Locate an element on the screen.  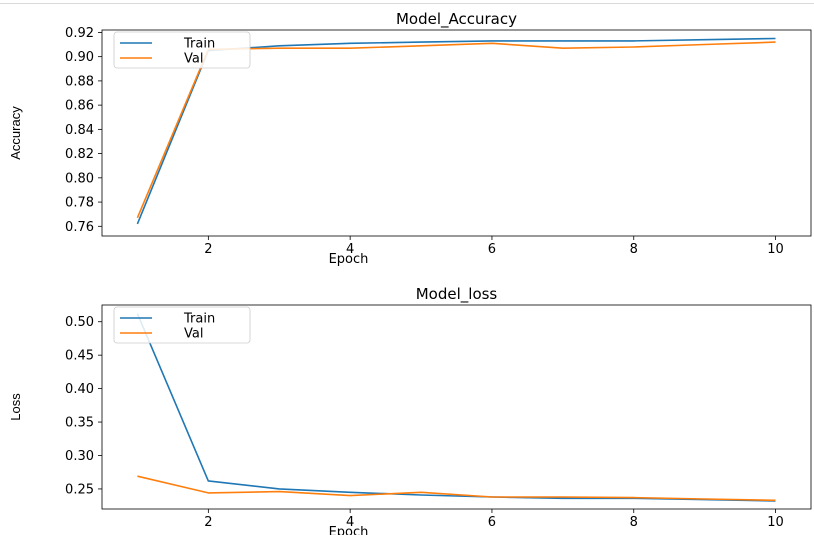
y-tick-label: 0.76 is located at coordinates (79, 227).